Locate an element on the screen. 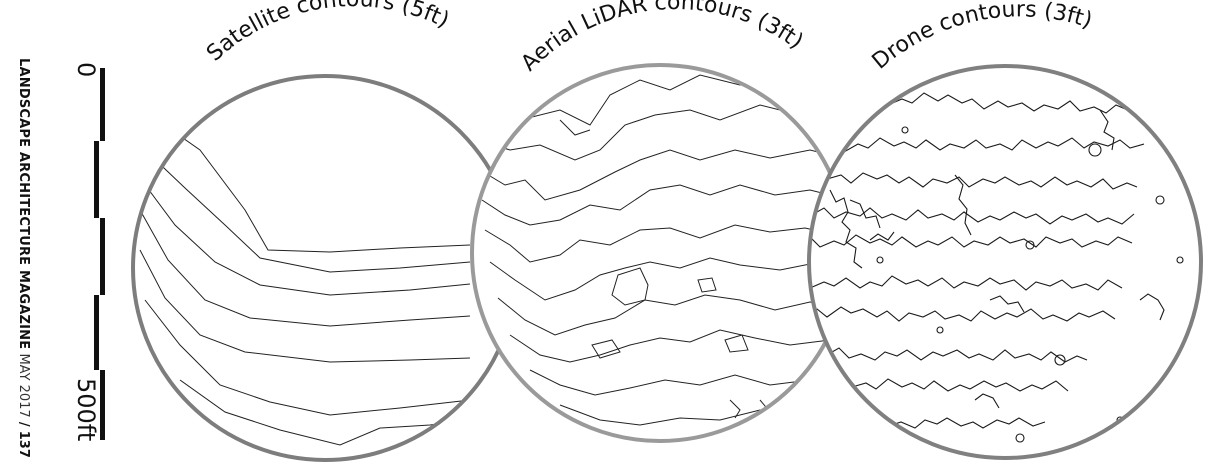 The width and height of the screenshot is (1206, 468). scale-bar is located at coordinates (99, 254).